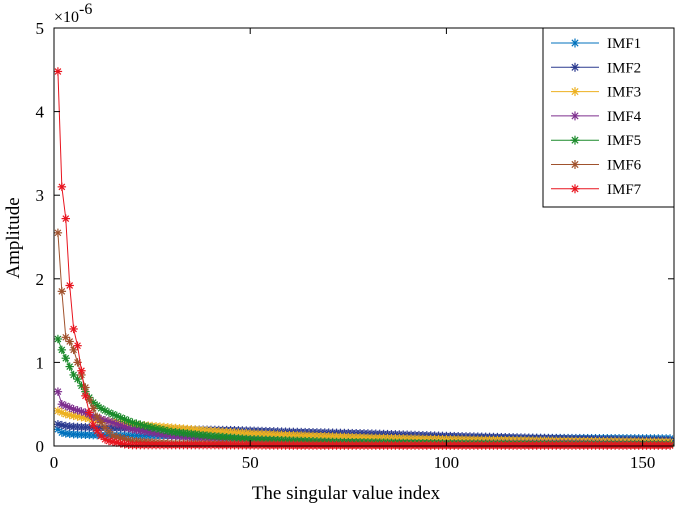 The height and width of the screenshot is (510, 685). What do you see at coordinates (624, 68) in the screenshot?
I see `legend-label: IMF2` at bounding box center [624, 68].